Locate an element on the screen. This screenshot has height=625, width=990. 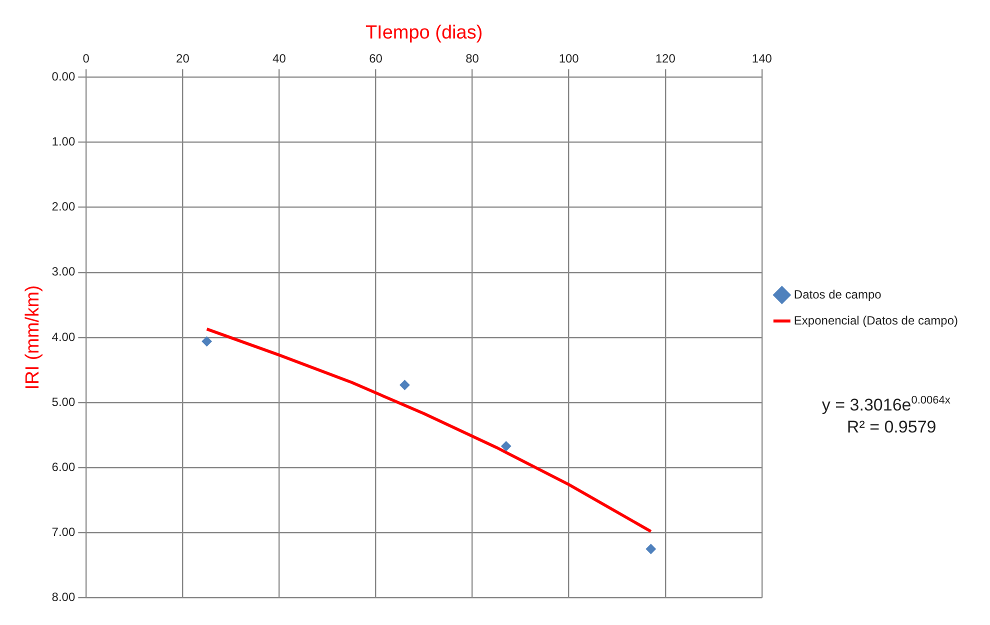
y-axis-title: IRI (mm/km) is located at coordinates (33, 337).